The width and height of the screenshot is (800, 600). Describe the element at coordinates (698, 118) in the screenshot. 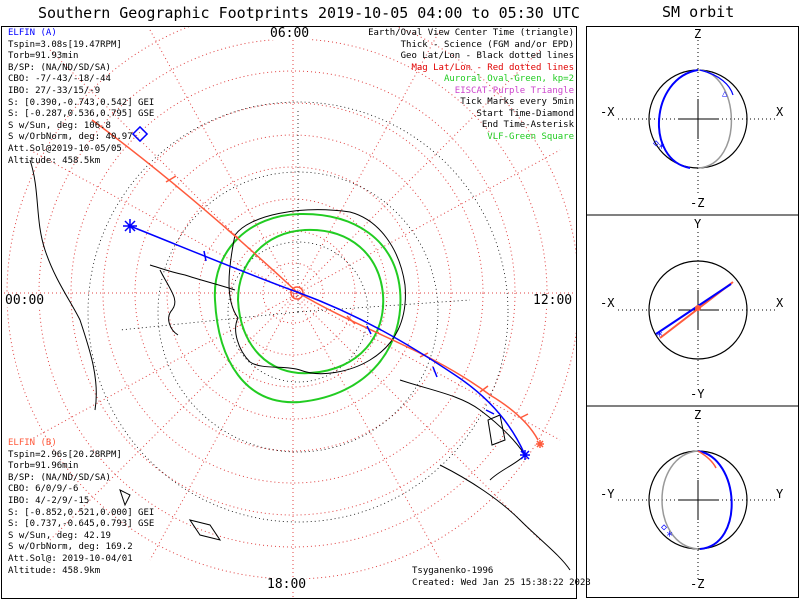

I see `orbit-panel-xz: * ◇ △` at that location.